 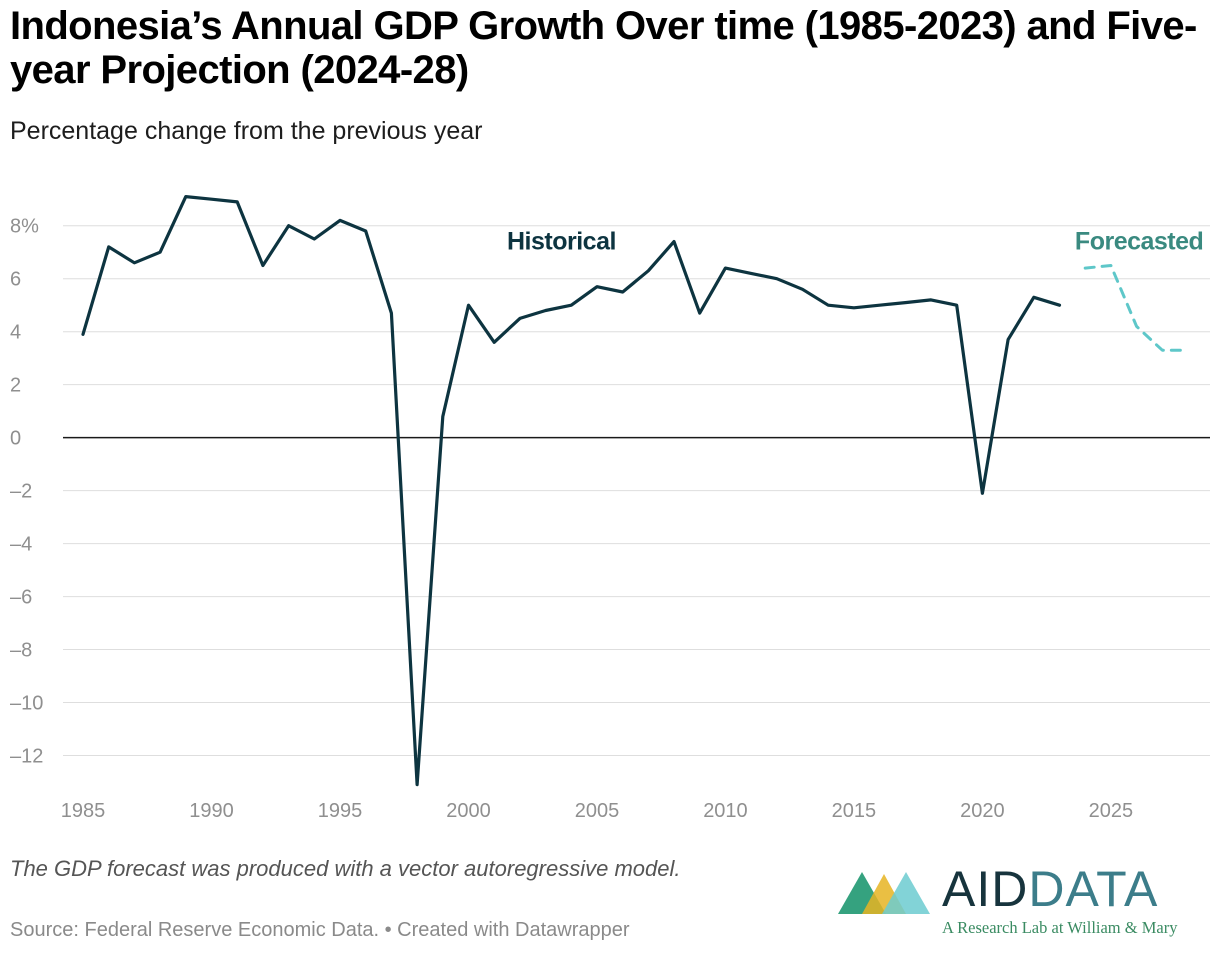 I want to click on aiddata-logo: AIDDATA A Research Lab at William & Mary, so click(x=1023, y=902).